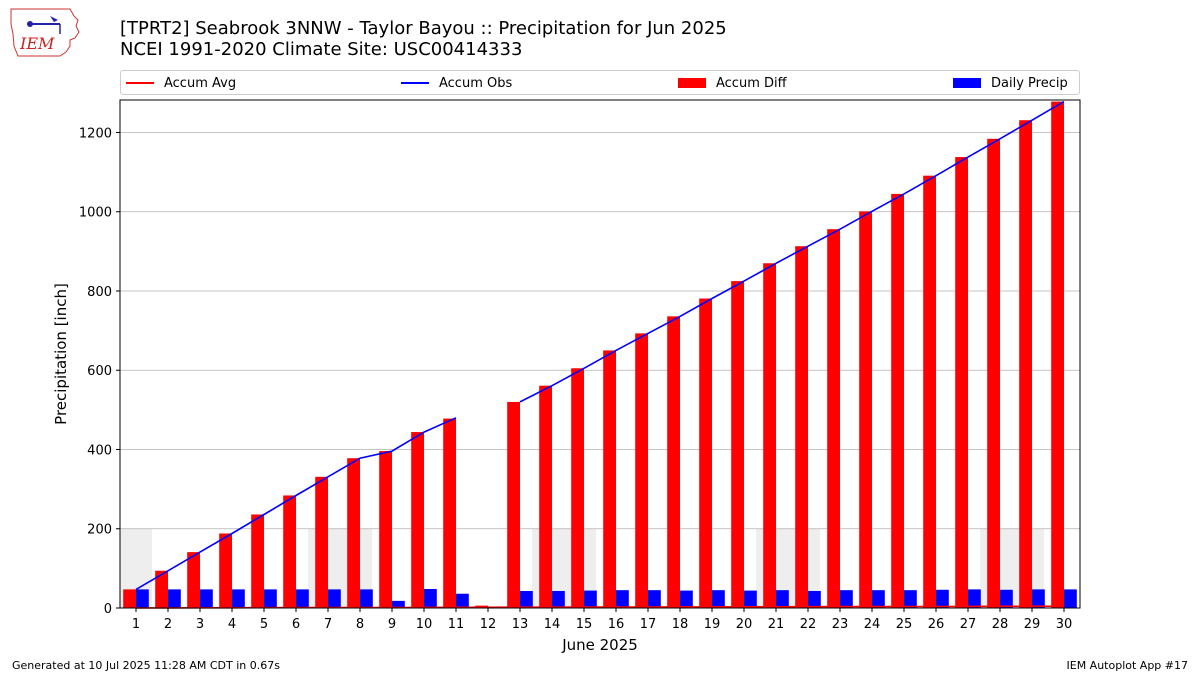 Image resolution: width=1200 pixels, height=675 pixels. I want to click on x-tick-label-28: 28, so click(1000, 624).